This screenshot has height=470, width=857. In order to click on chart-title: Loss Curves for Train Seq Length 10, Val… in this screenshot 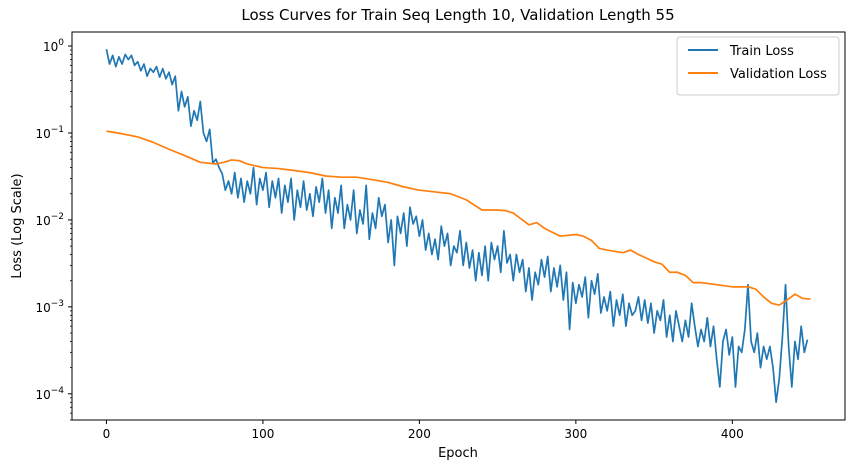, I will do `click(457, 15)`.